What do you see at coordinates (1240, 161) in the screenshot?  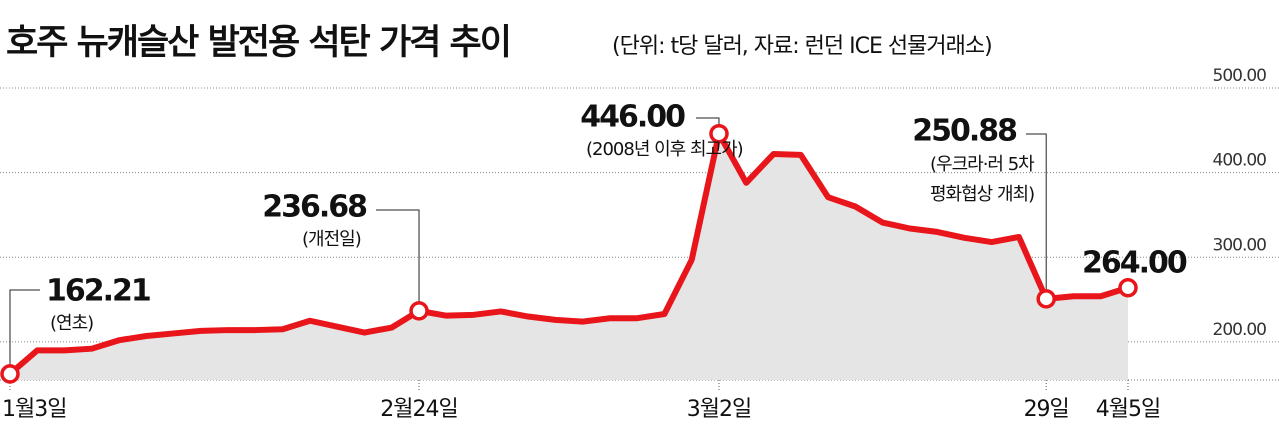 I see `y-tick-label: 400.00` at bounding box center [1240, 161].